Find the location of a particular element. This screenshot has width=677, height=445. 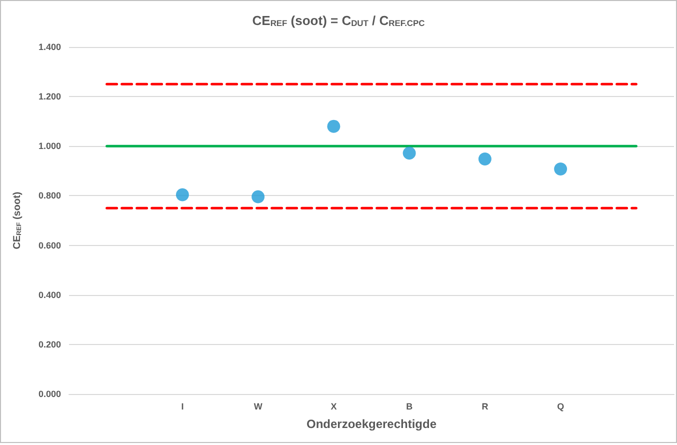

x-tick-label: R is located at coordinates (485, 407).